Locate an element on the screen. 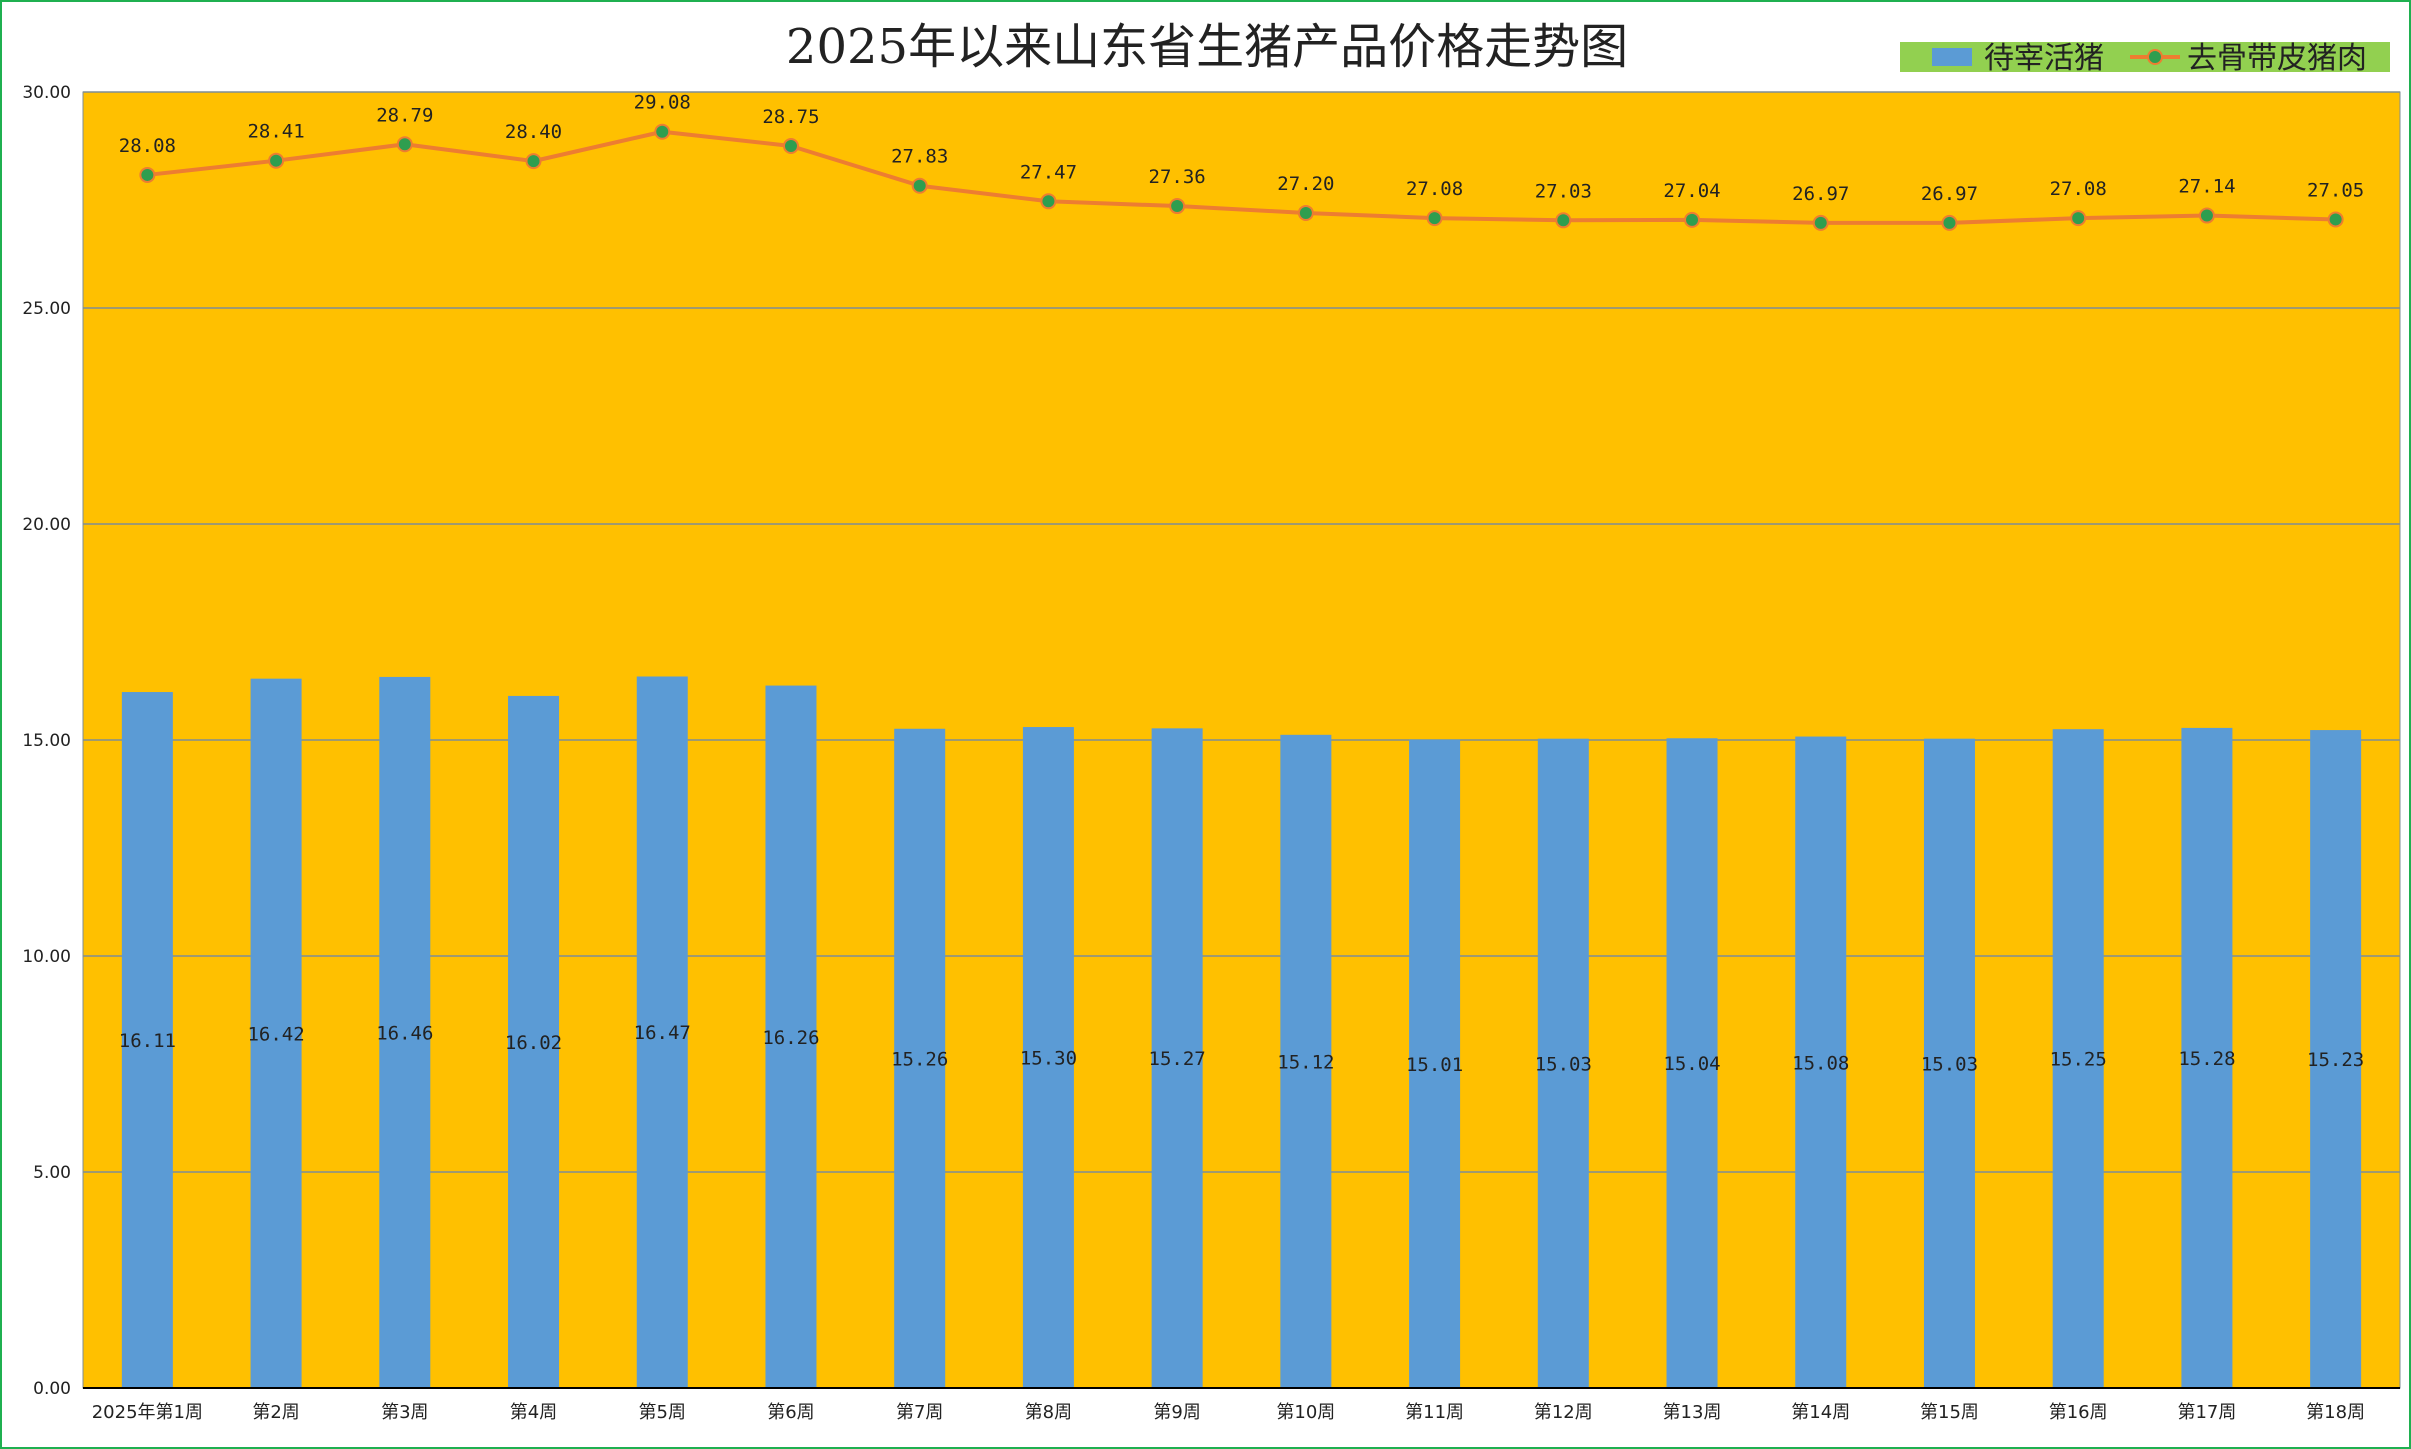  x-tick-label: 第13周 is located at coordinates (1692, 1412).